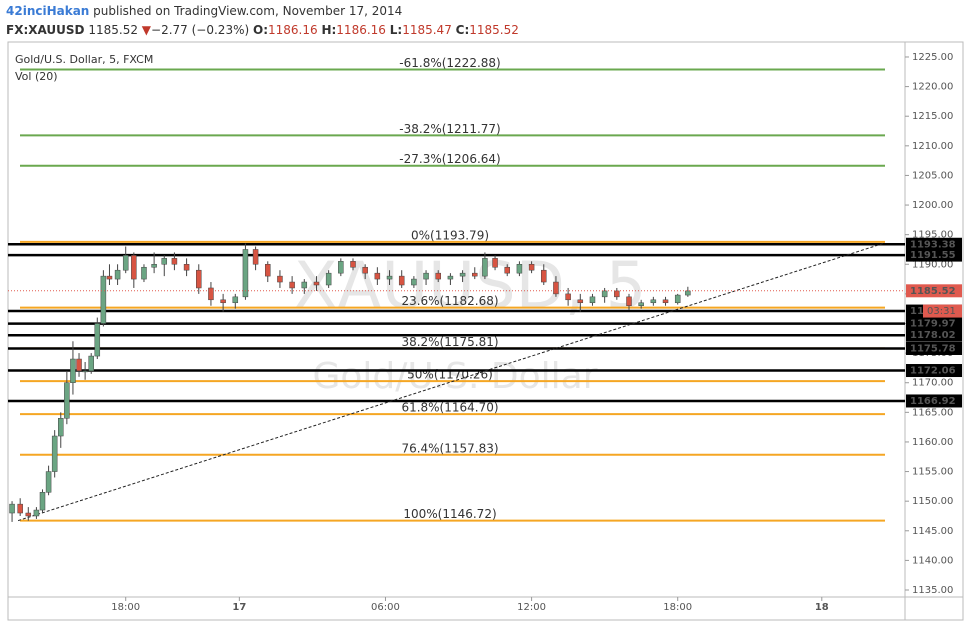 The image size is (967, 624). Describe the element at coordinates (47, 11) in the screenshot. I see `author: 42inciHakan` at that location.